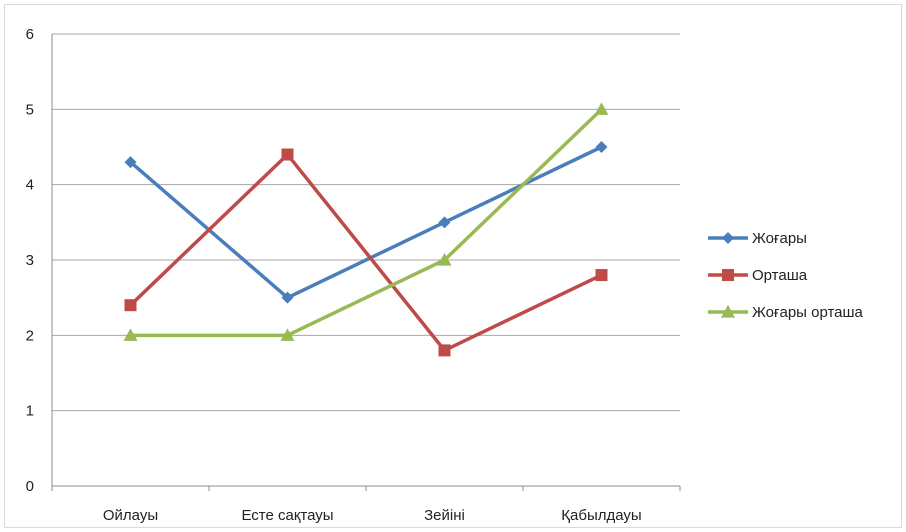 This screenshot has height=532, width=906. I want to click on y-tick-label: 0, so click(30, 486).